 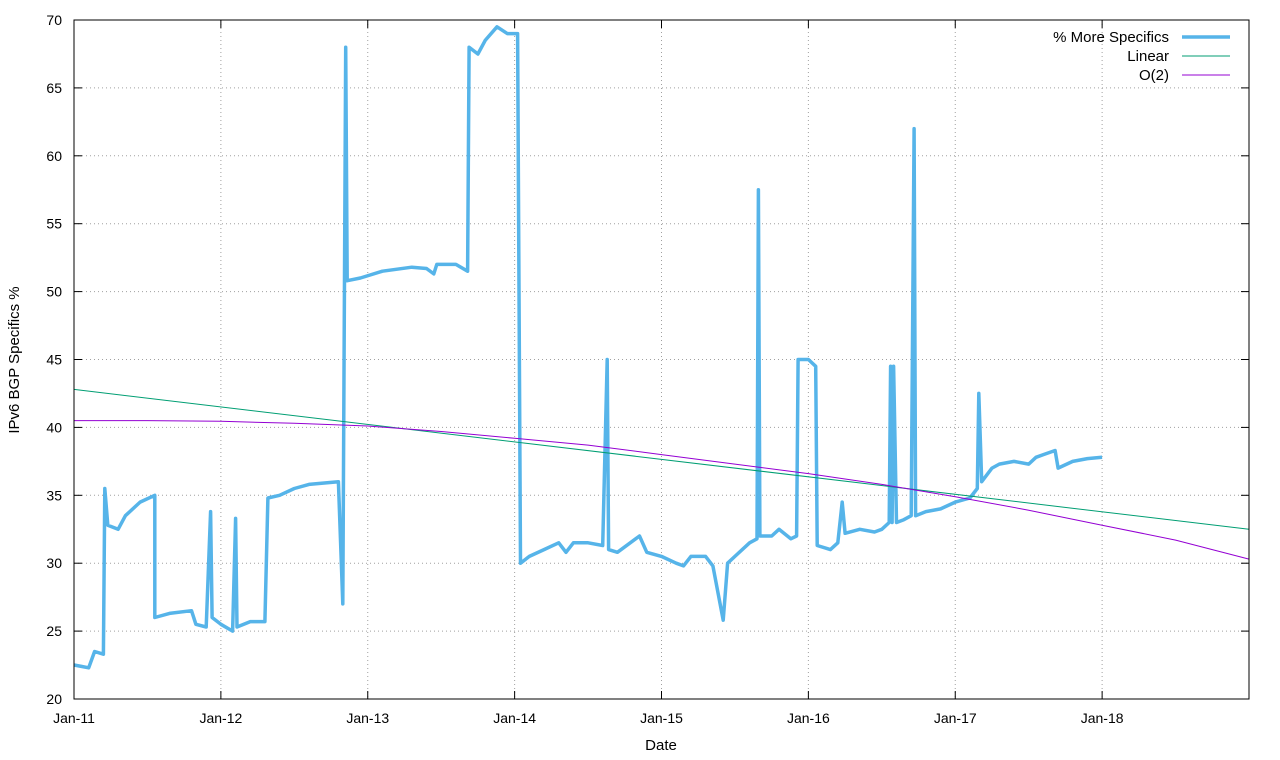 I want to click on legend-label: % More Specifics, so click(x=1111, y=37).